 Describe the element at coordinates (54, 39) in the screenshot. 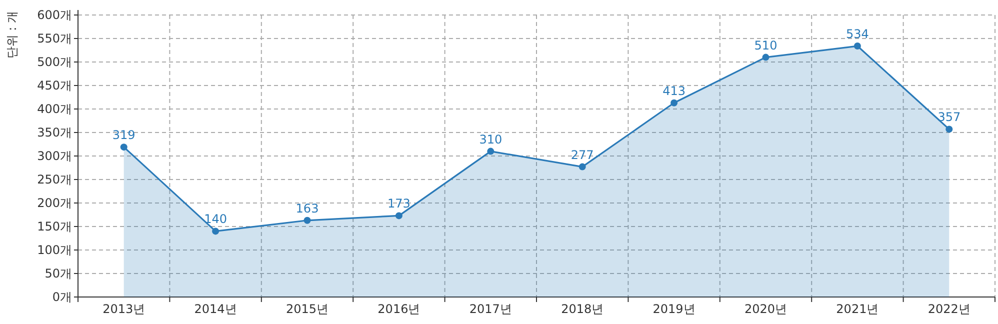

I see `y-tick-label: 550개` at that location.